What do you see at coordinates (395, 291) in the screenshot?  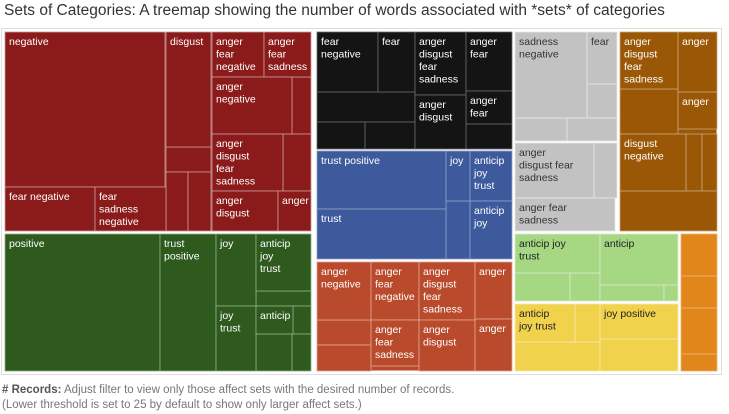 I see `cell-anger-fear-negative` at bounding box center [395, 291].